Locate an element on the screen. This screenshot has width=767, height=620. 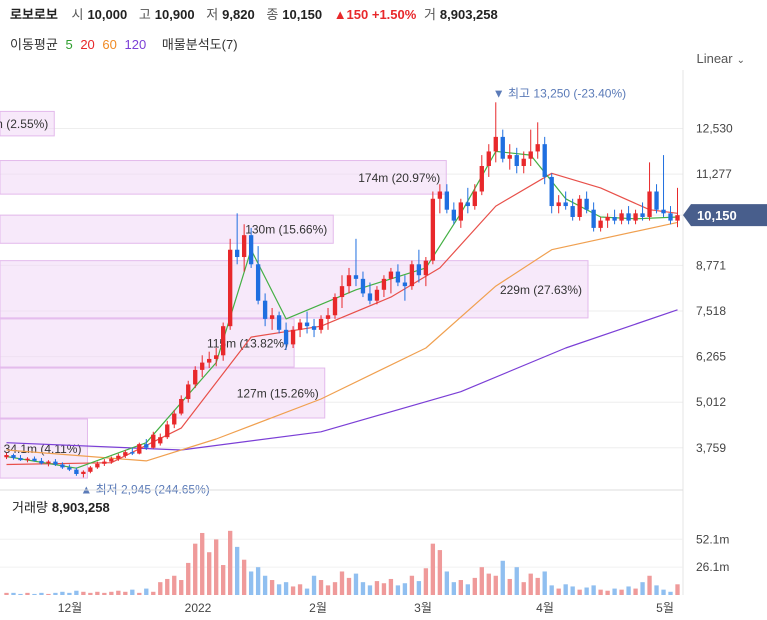
scale-dropdown: Linear ⌄ is located at coordinates (720, 58).